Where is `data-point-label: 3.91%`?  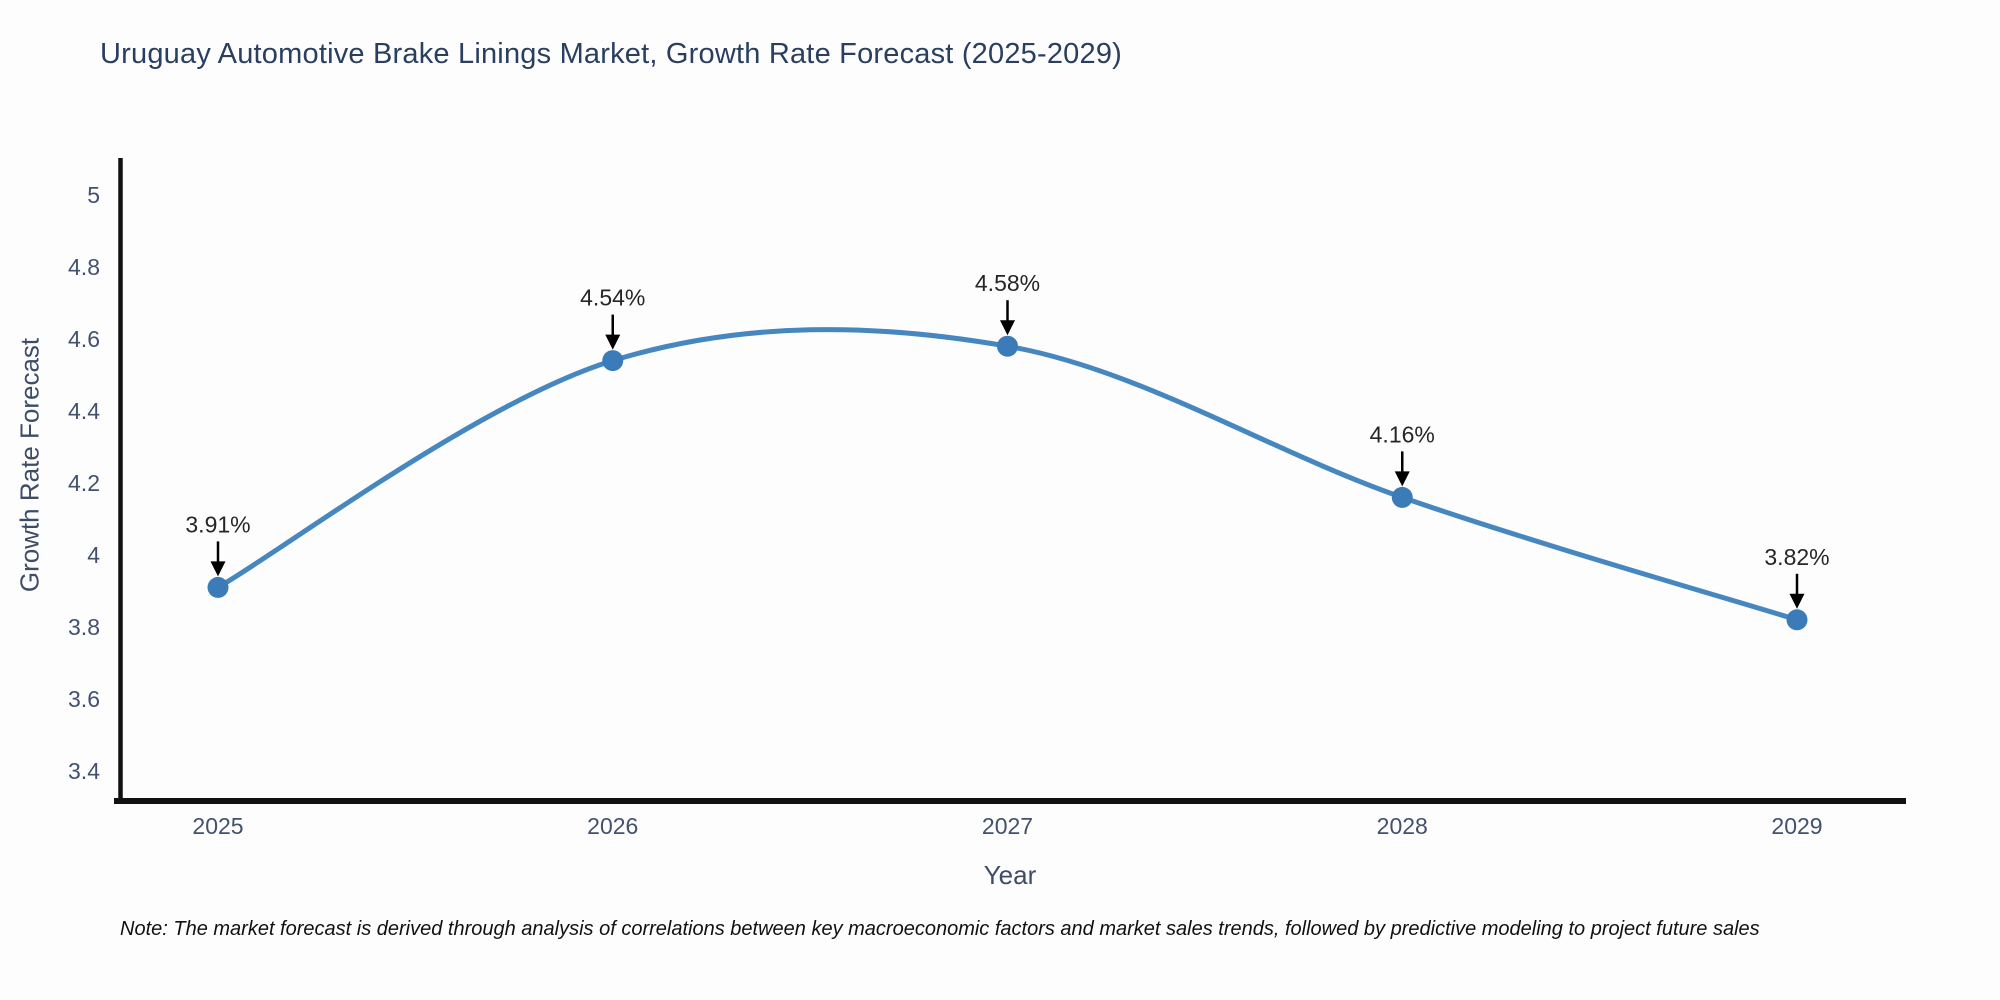 data-point-label: 3.91% is located at coordinates (217, 524).